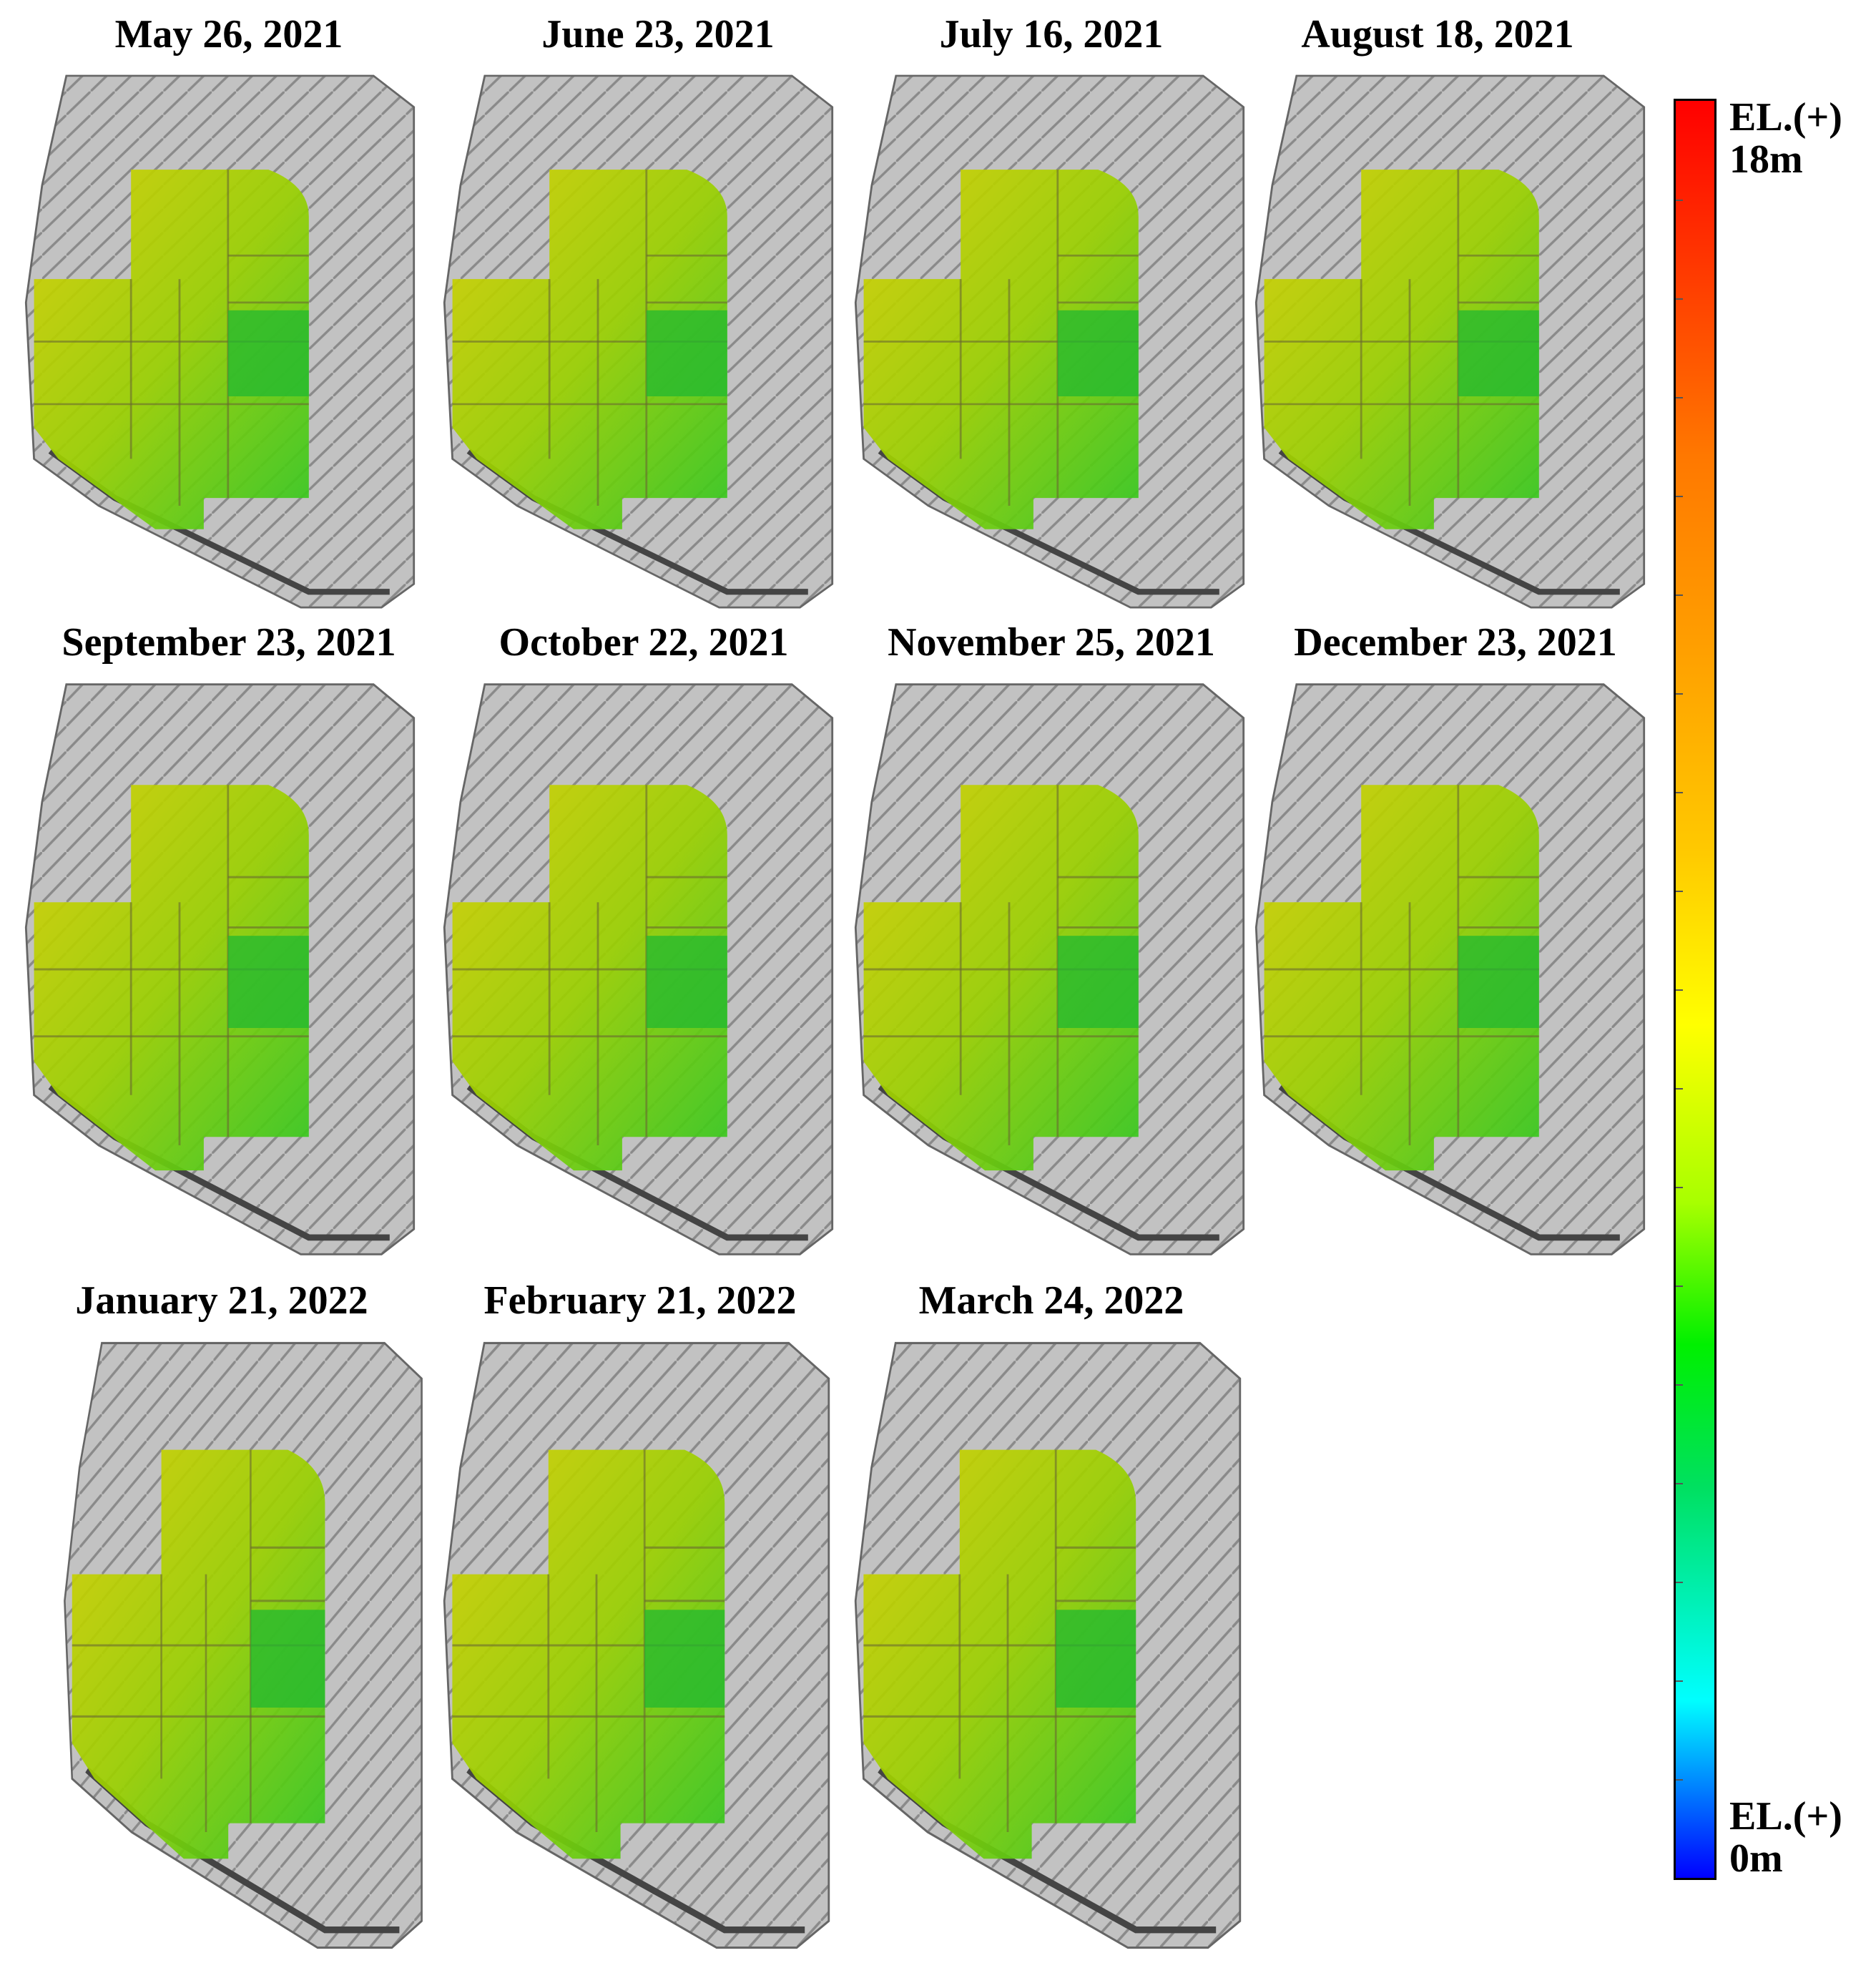 The image size is (1876, 1973). Describe the element at coordinates (229, 642) in the screenshot. I see `panel-title-sep-2021: September 23, 2021` at that location.